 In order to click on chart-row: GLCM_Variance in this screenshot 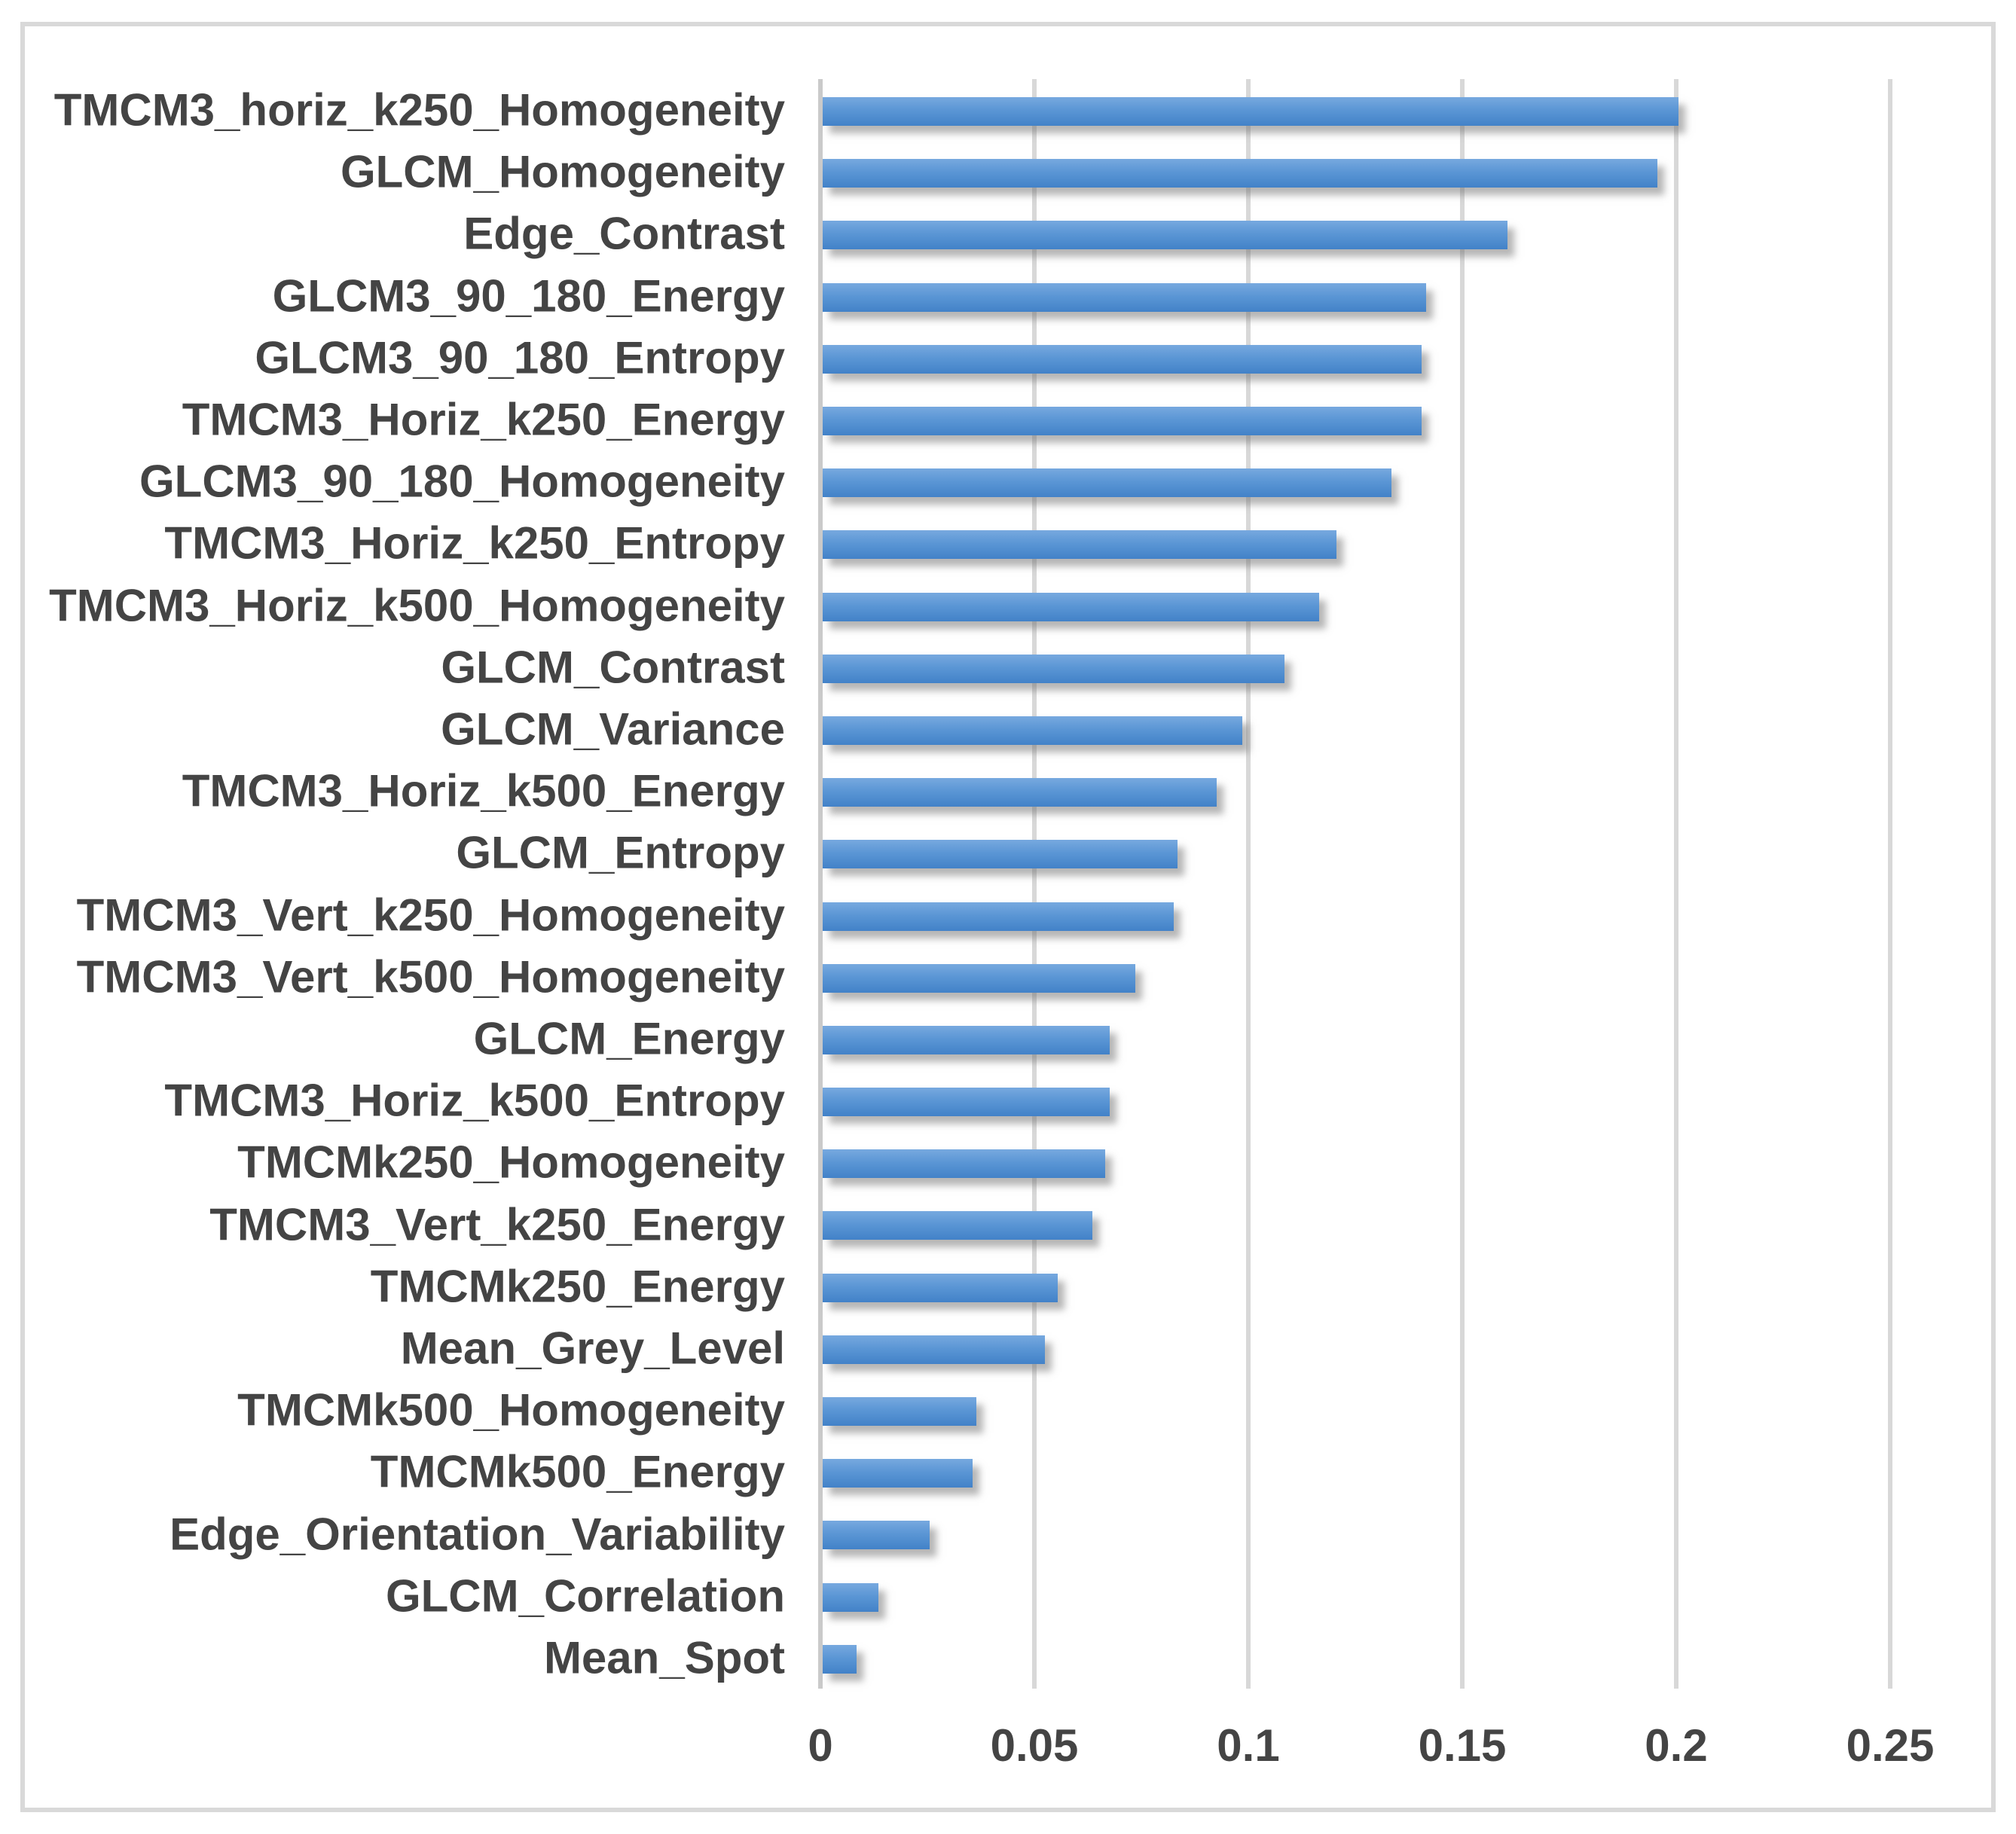, I will do `click(1008, 729)`.